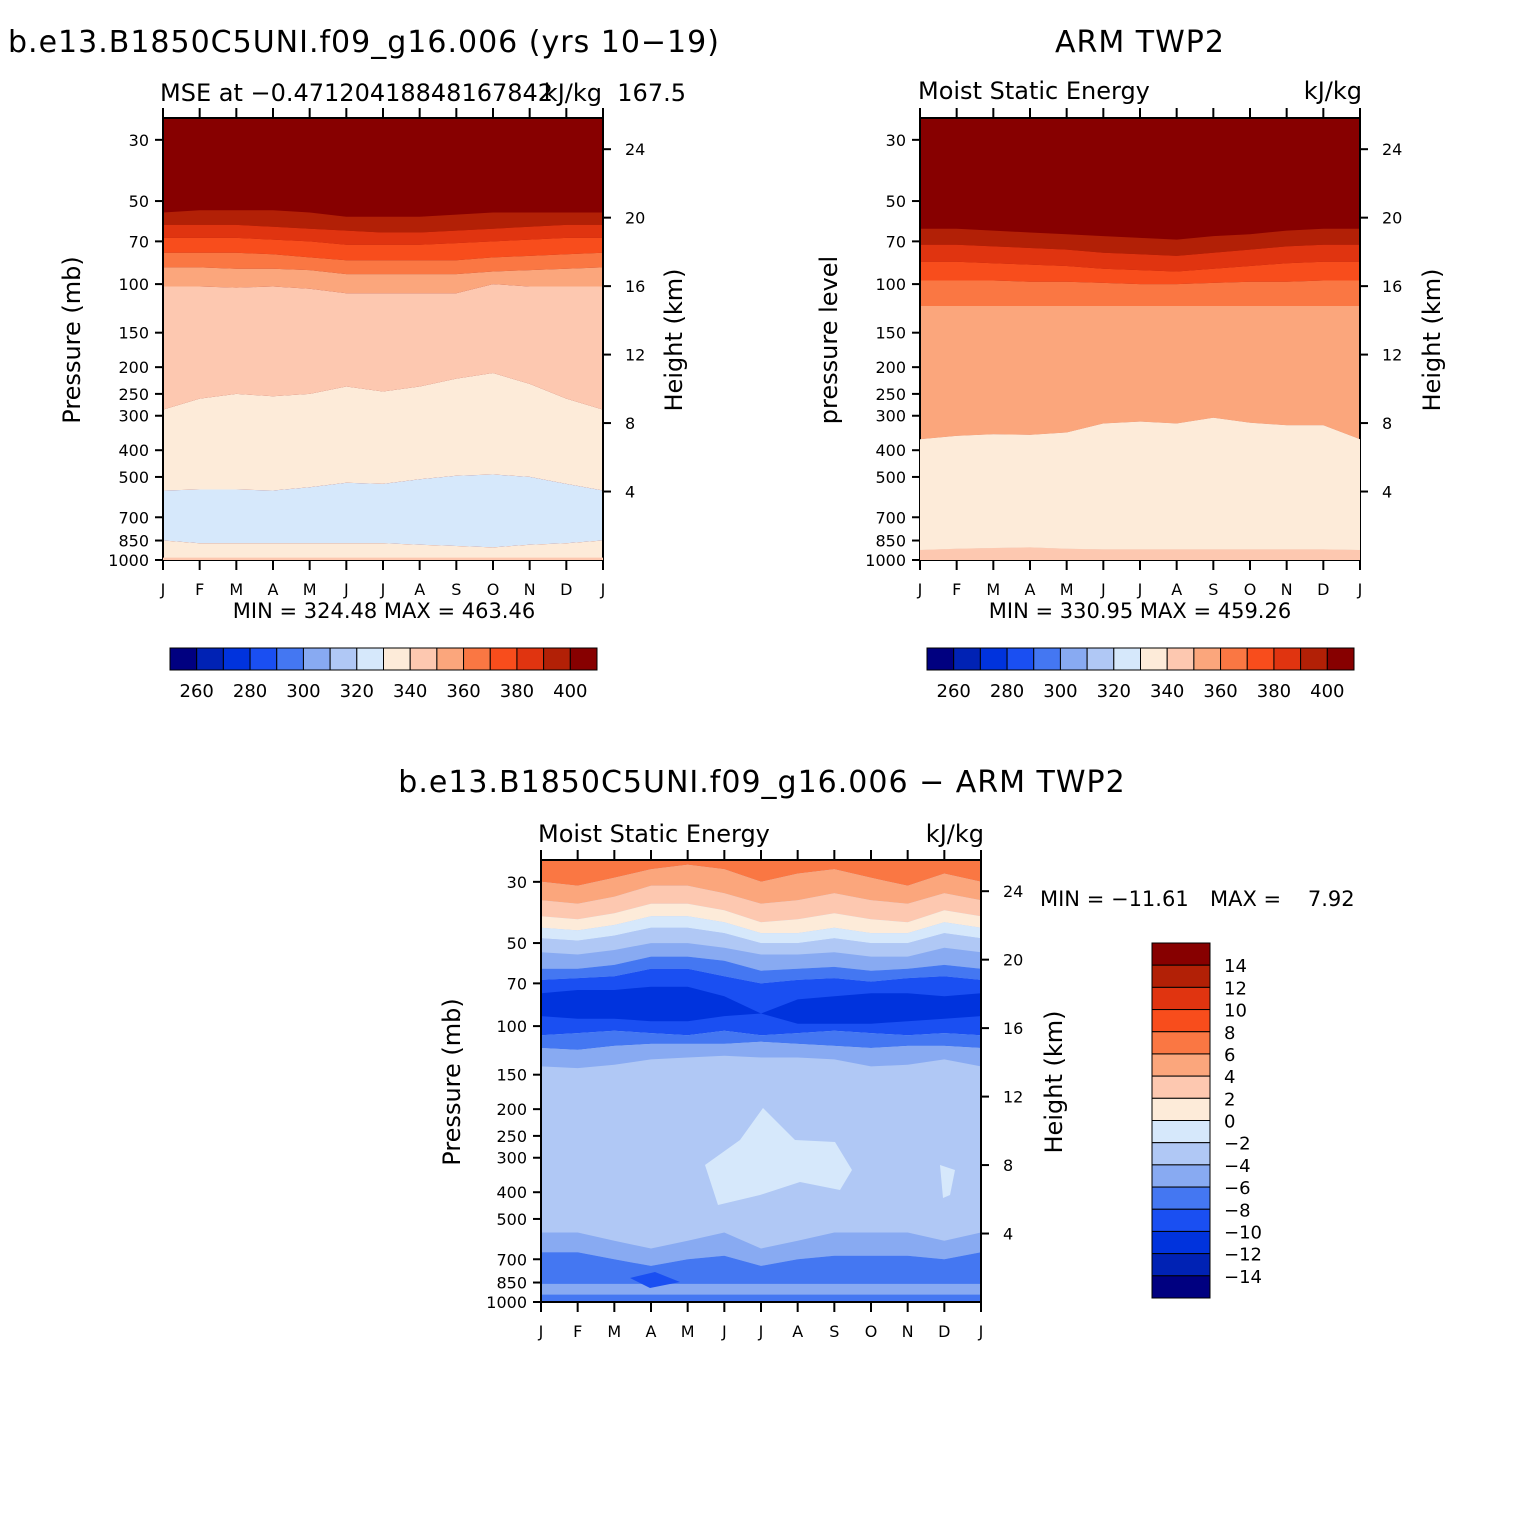 The image size is (1524, 1524). Describe the element at coordinates (654, 834) in the screenshot. I see `panel-diff-left-string: Moist Static Energy` at that location.